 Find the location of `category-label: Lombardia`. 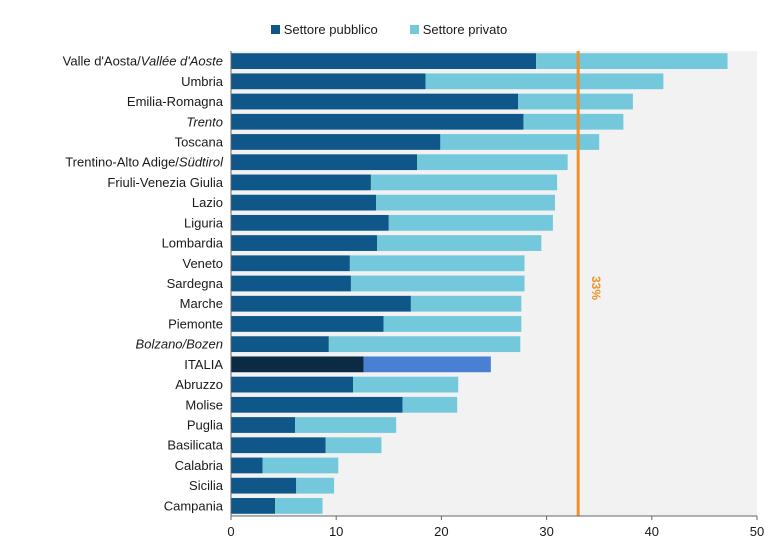

category-label: Lombardia is located at coordinates (193, 243).